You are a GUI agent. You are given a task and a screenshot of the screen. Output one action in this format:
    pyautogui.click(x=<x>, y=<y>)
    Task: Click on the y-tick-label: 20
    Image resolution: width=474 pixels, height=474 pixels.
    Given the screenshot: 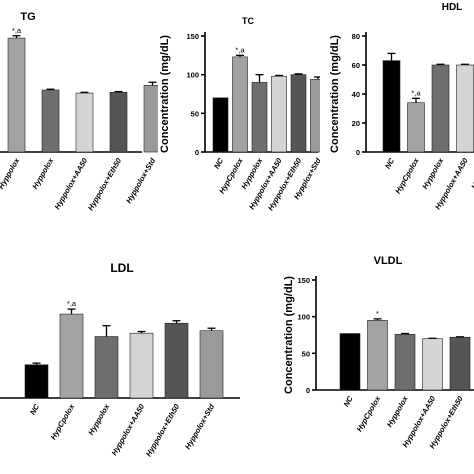 What is the action you would take?
    pyautogui.click(x=356, y=123)
    